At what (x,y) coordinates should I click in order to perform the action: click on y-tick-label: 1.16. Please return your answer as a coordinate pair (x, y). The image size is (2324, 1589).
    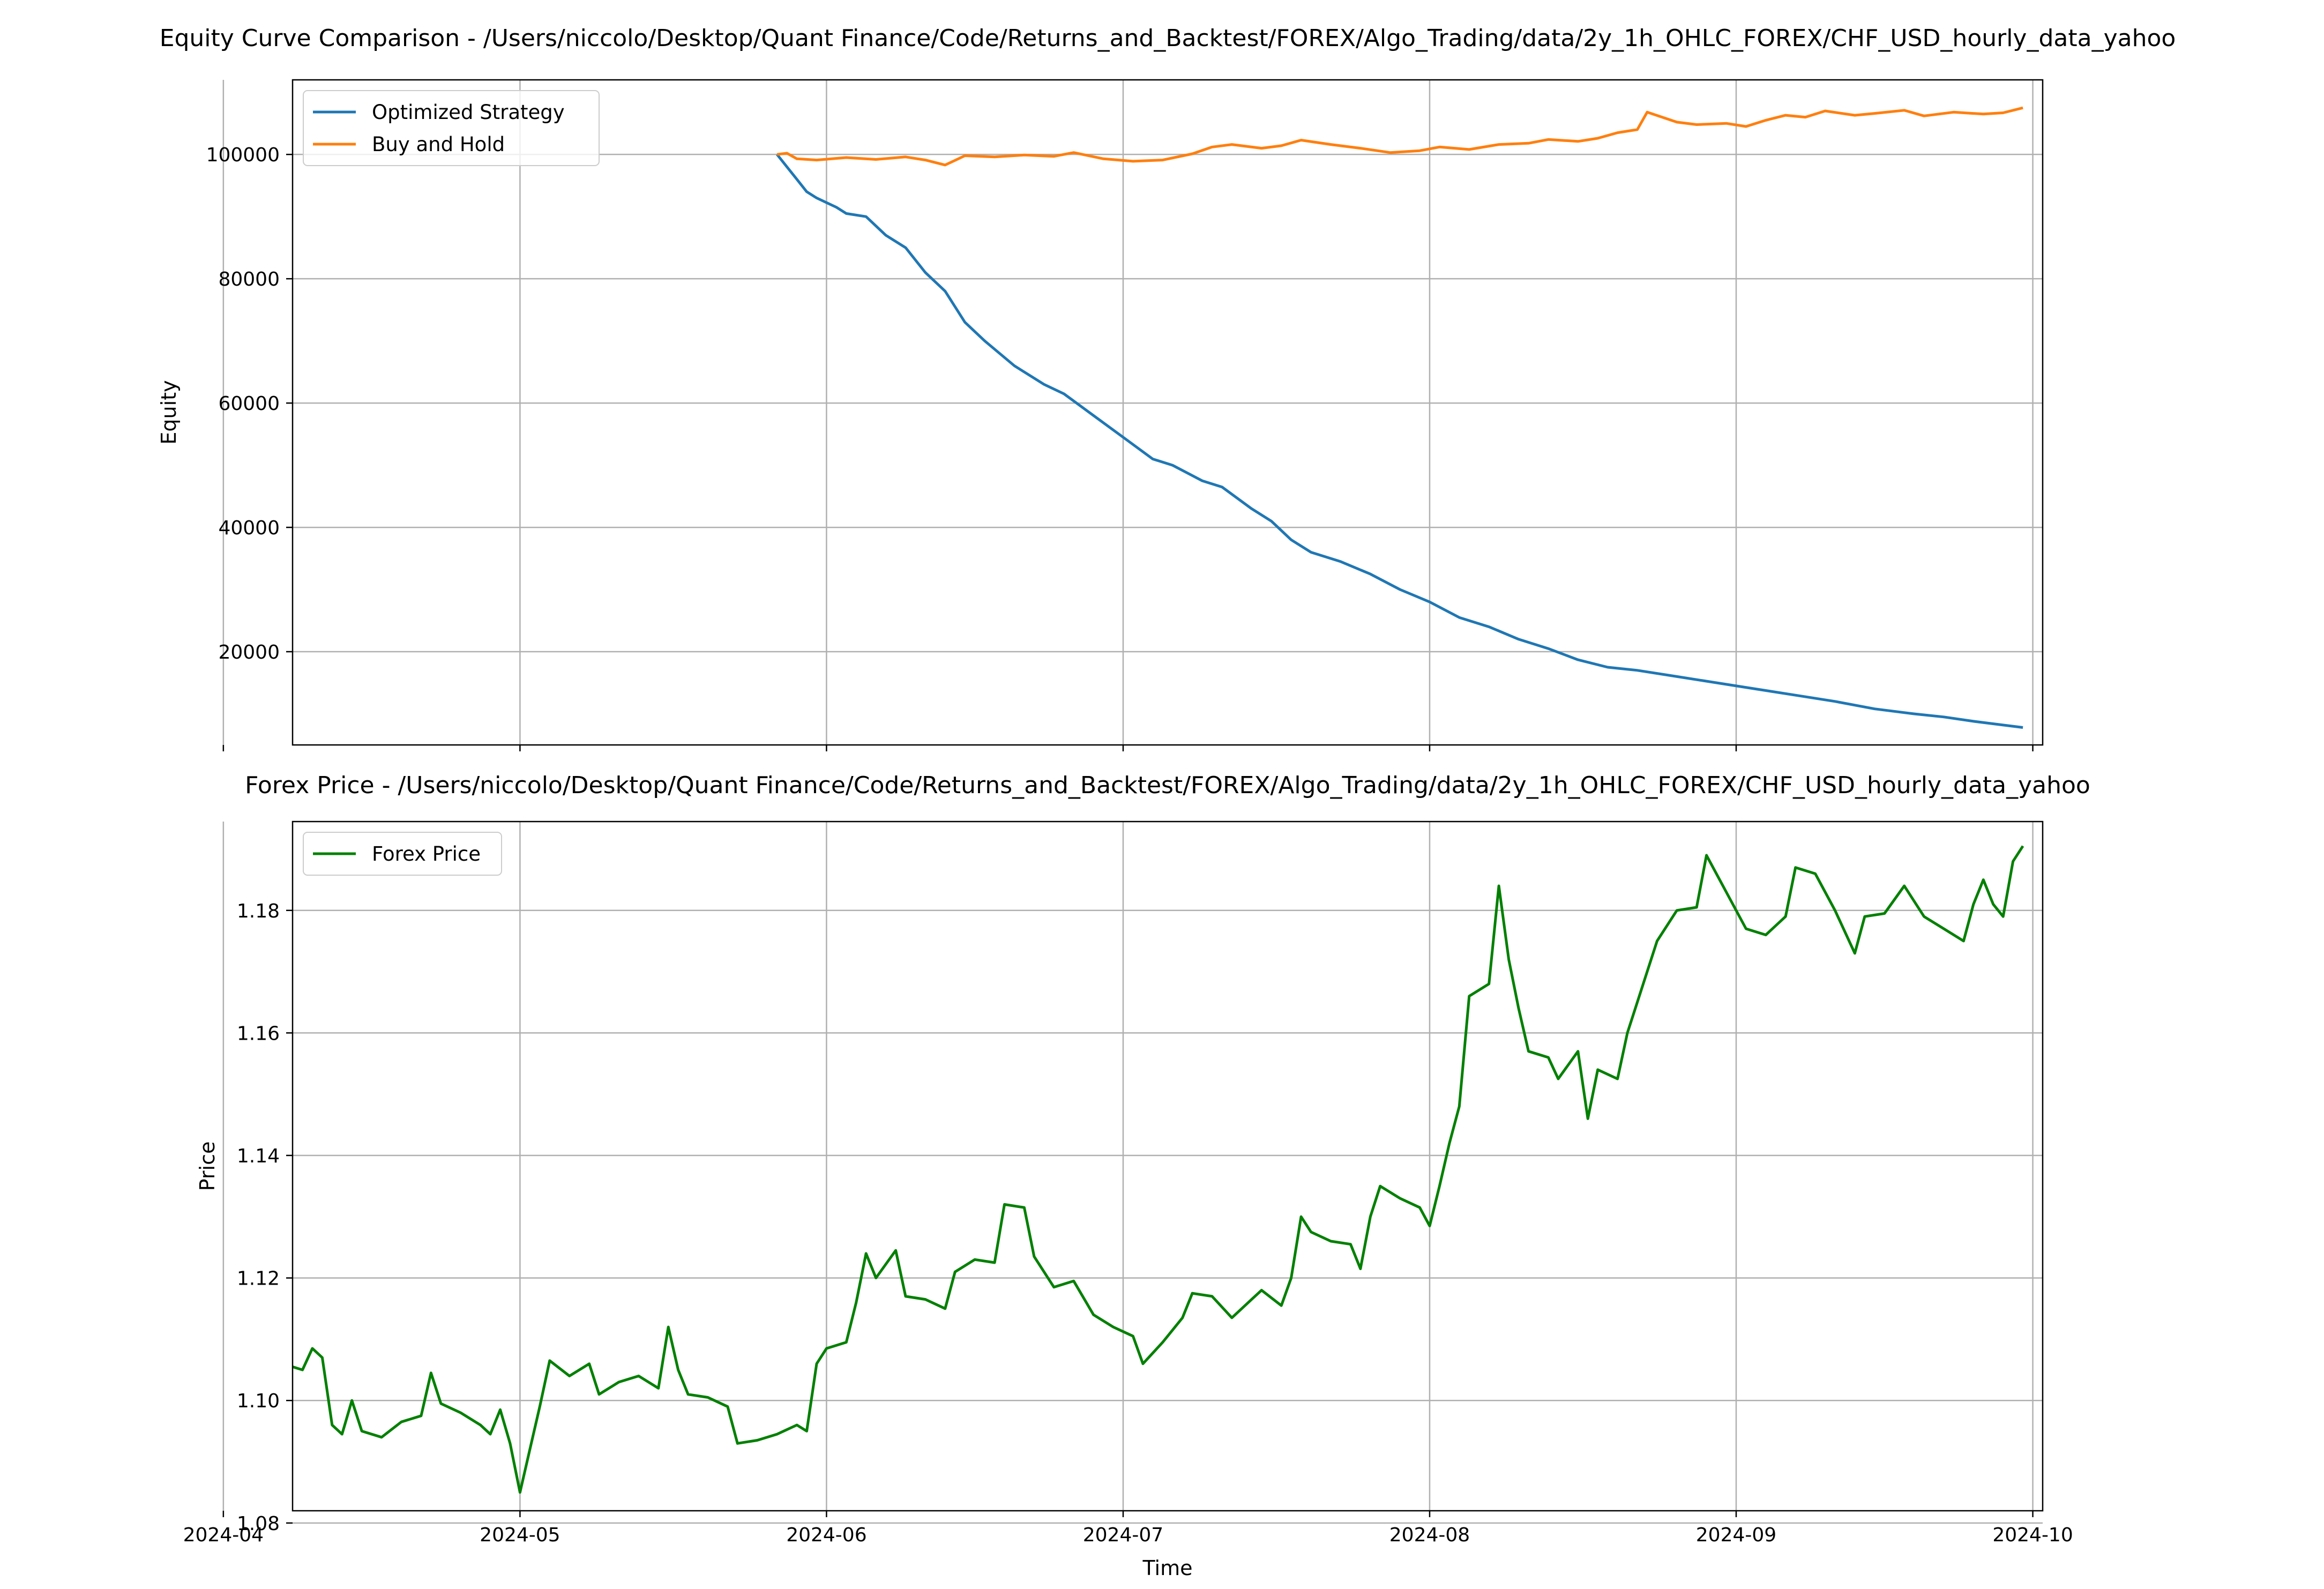
    Looking at the image, I should click on (258, 1034).